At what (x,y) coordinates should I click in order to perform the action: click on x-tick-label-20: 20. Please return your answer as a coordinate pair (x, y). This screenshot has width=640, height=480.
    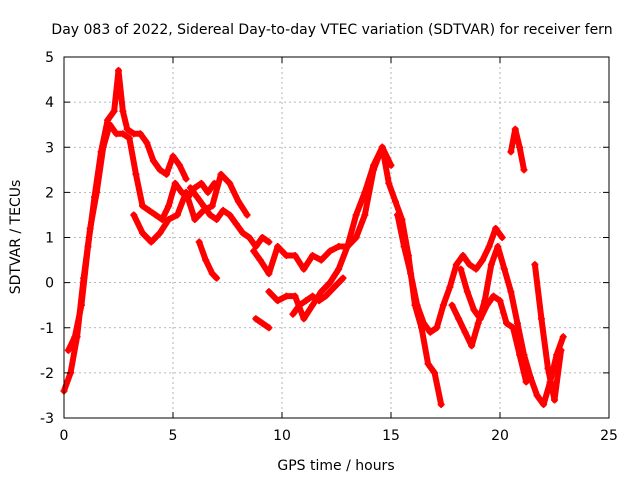
    Looking at the image, I should click on (500, 436).